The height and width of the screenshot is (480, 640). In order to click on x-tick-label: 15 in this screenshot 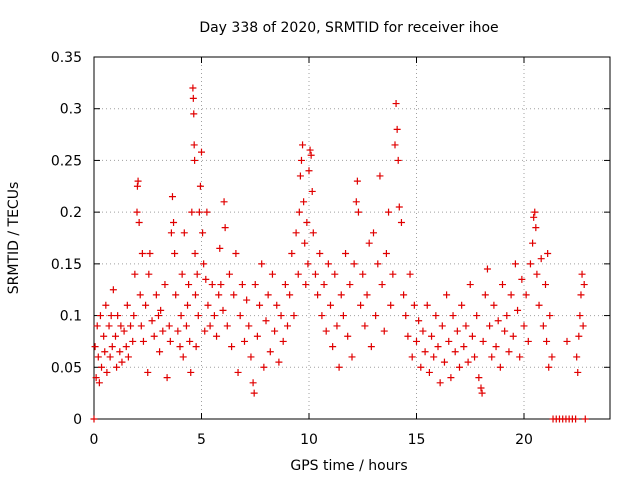, I will do `click(417, 440)`.